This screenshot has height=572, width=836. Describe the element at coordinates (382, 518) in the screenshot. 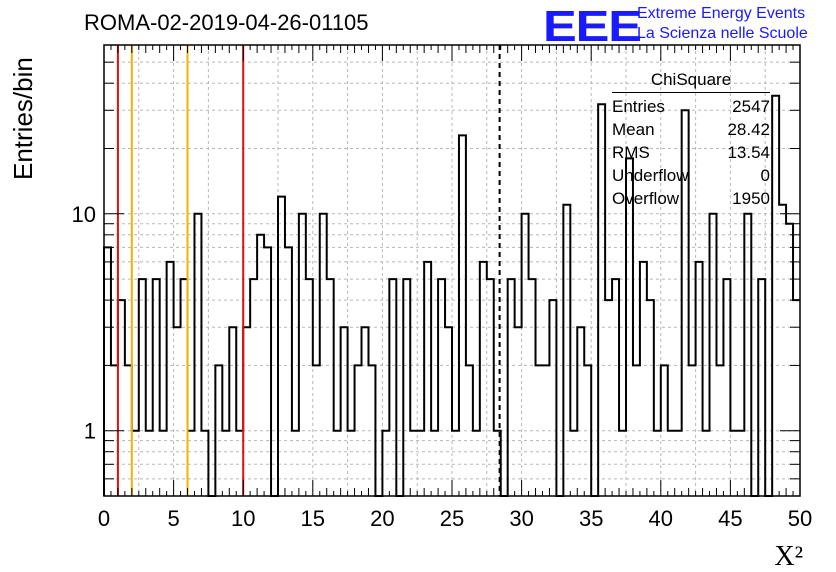

I see `x-tick-label: 20` at that location.